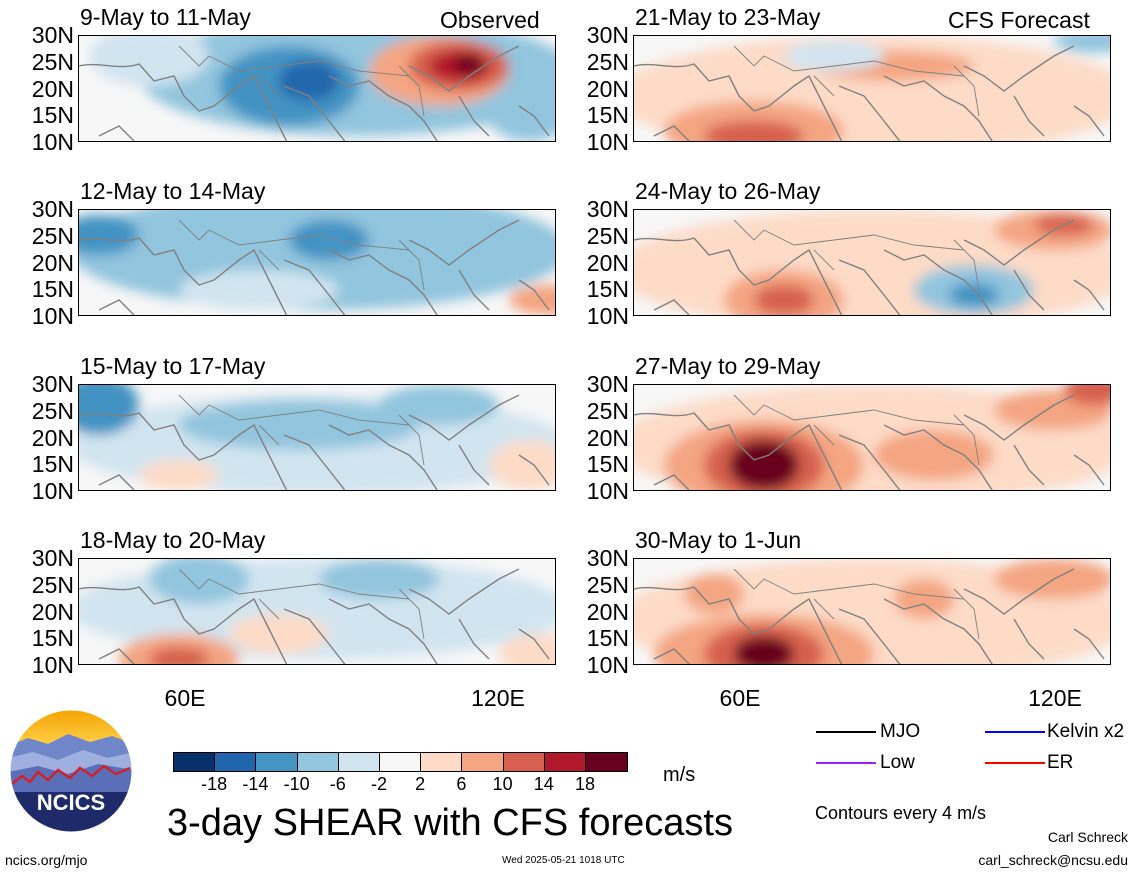 This screenshot has width=1135, height=872. I want to click on logo-text: NCICS, so click(71, 802).